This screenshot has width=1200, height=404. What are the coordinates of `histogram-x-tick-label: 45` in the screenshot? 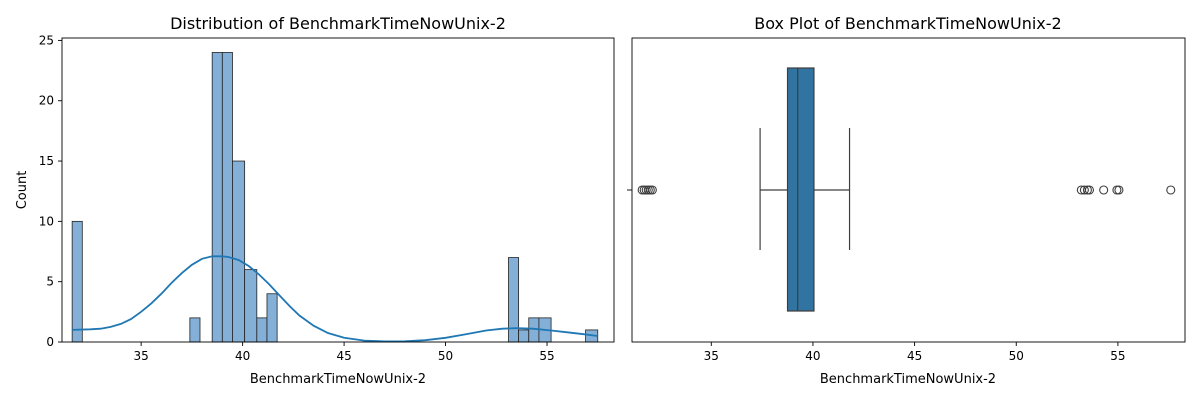 It's located at (343, 356).